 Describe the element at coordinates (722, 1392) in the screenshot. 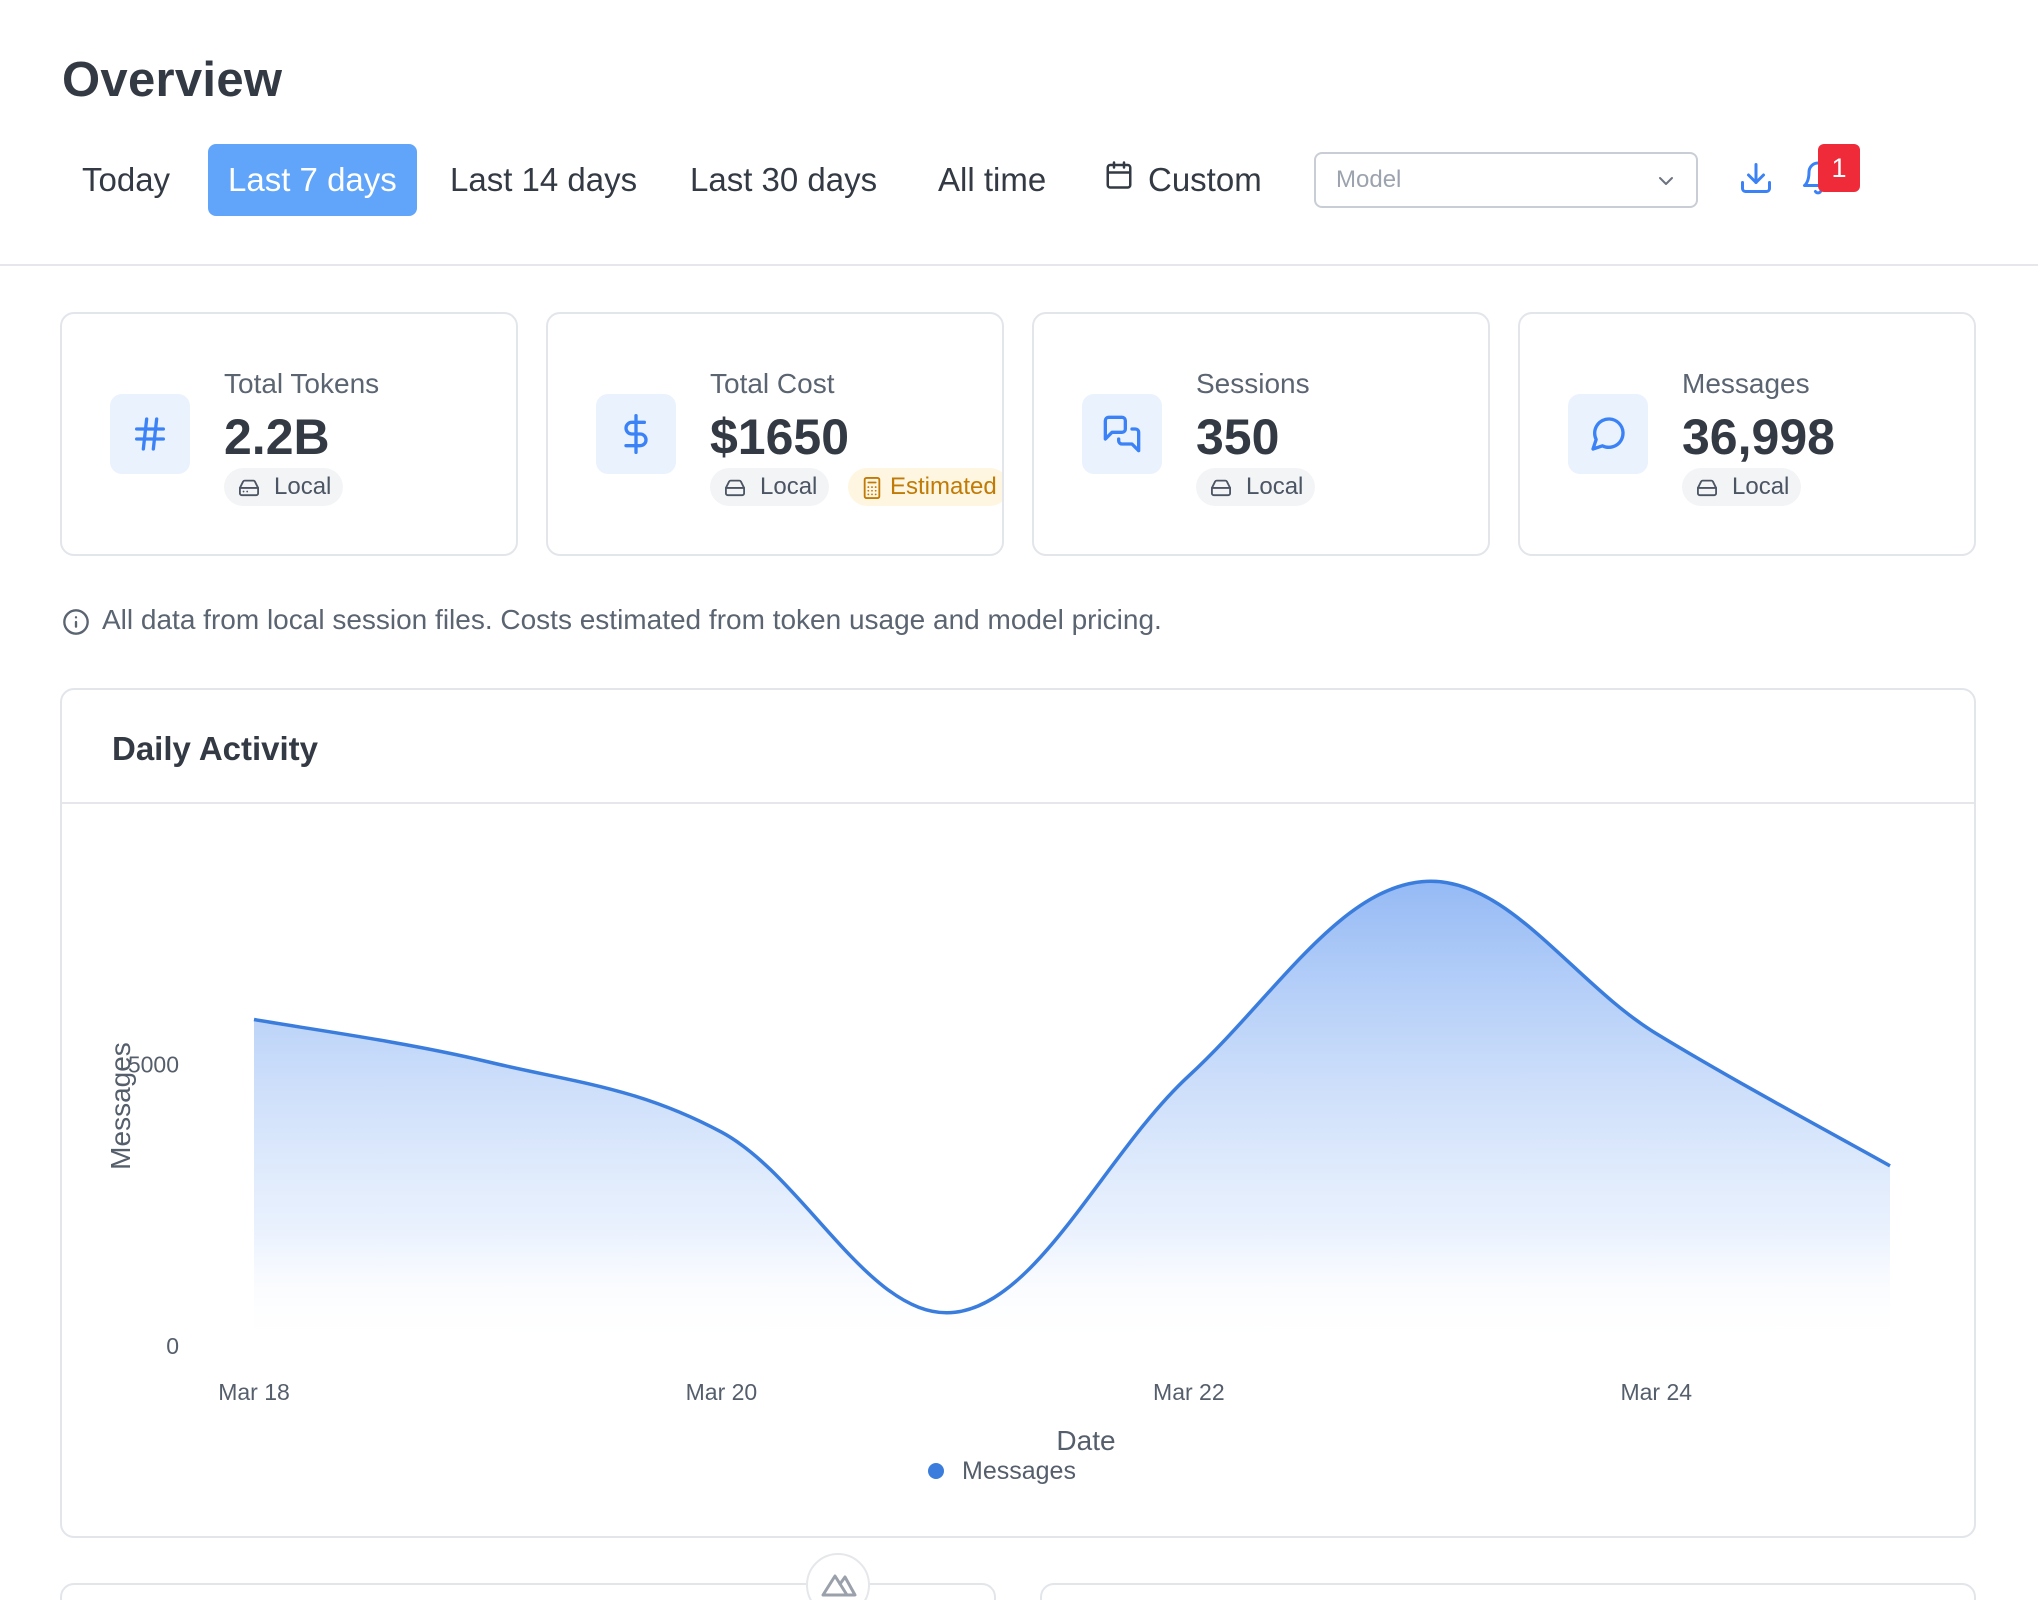

I see `x-tick-label: Mar 20` at that location.